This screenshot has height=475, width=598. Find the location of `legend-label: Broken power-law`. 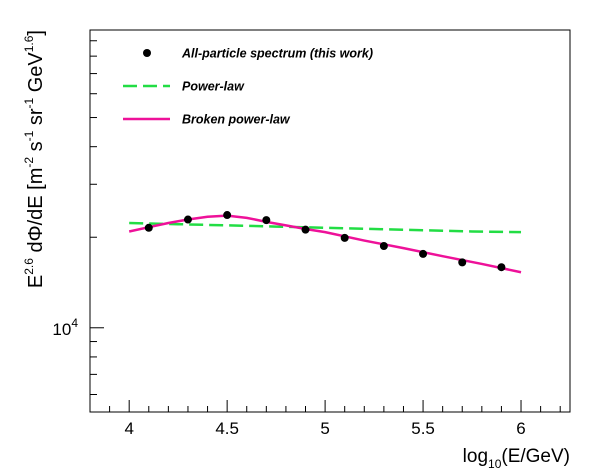

legend-label: Broken power-law is located at coordinates (236, 120).